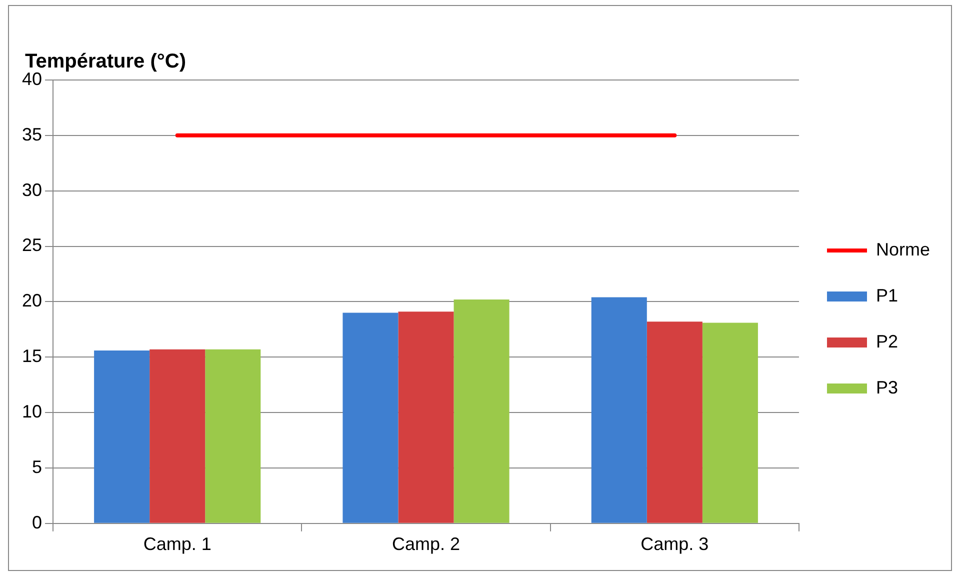 The height and width of the screenshot is (575, 955). I want to click on y-tick-label: 0, so click(37, 522).